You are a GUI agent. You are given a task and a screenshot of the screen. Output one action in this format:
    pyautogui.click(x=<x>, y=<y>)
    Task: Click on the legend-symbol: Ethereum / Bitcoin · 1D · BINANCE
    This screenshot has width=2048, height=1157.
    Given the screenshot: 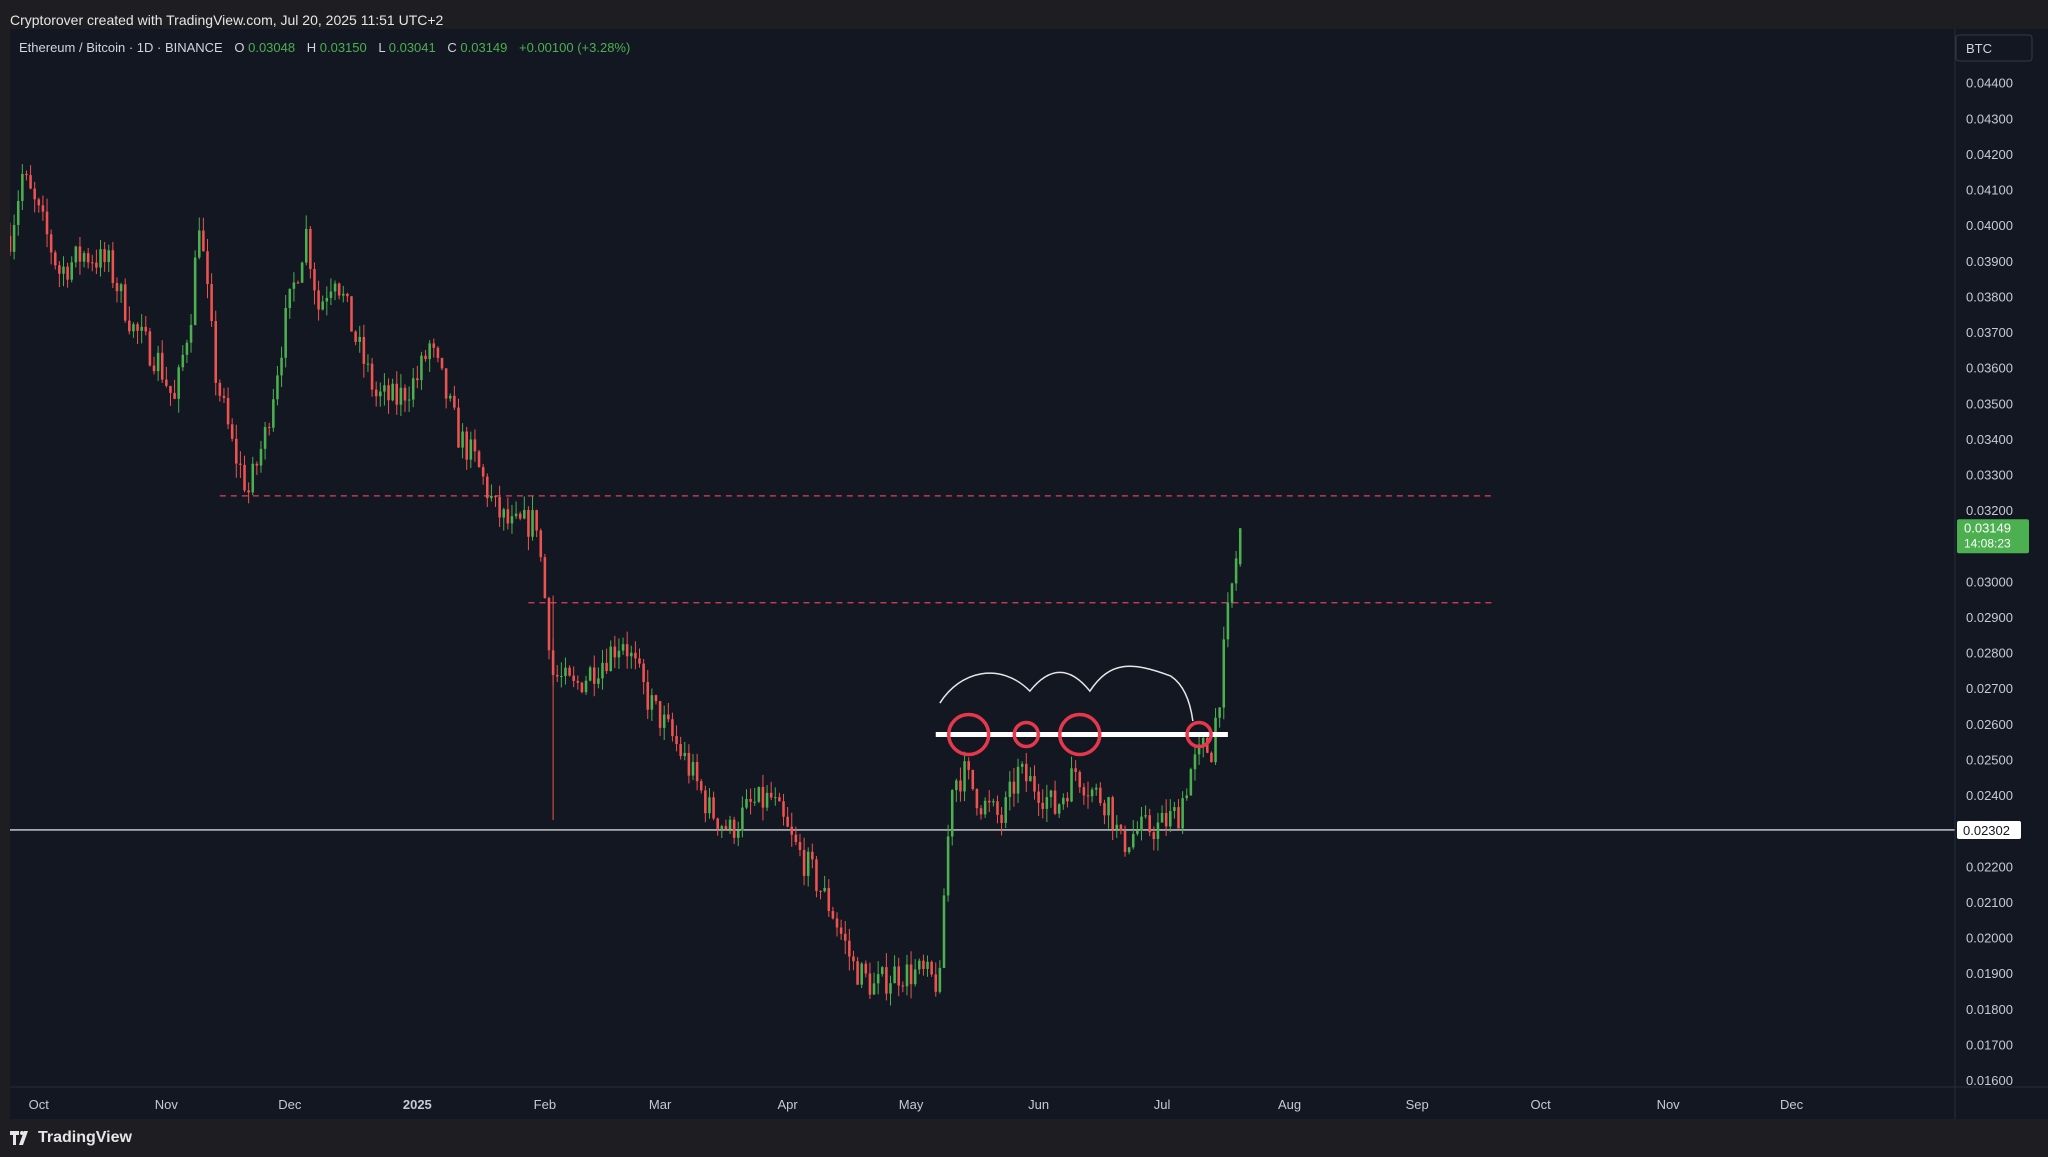 What is the action you would take?
    pyautogui.click(x=121, y=47)
    